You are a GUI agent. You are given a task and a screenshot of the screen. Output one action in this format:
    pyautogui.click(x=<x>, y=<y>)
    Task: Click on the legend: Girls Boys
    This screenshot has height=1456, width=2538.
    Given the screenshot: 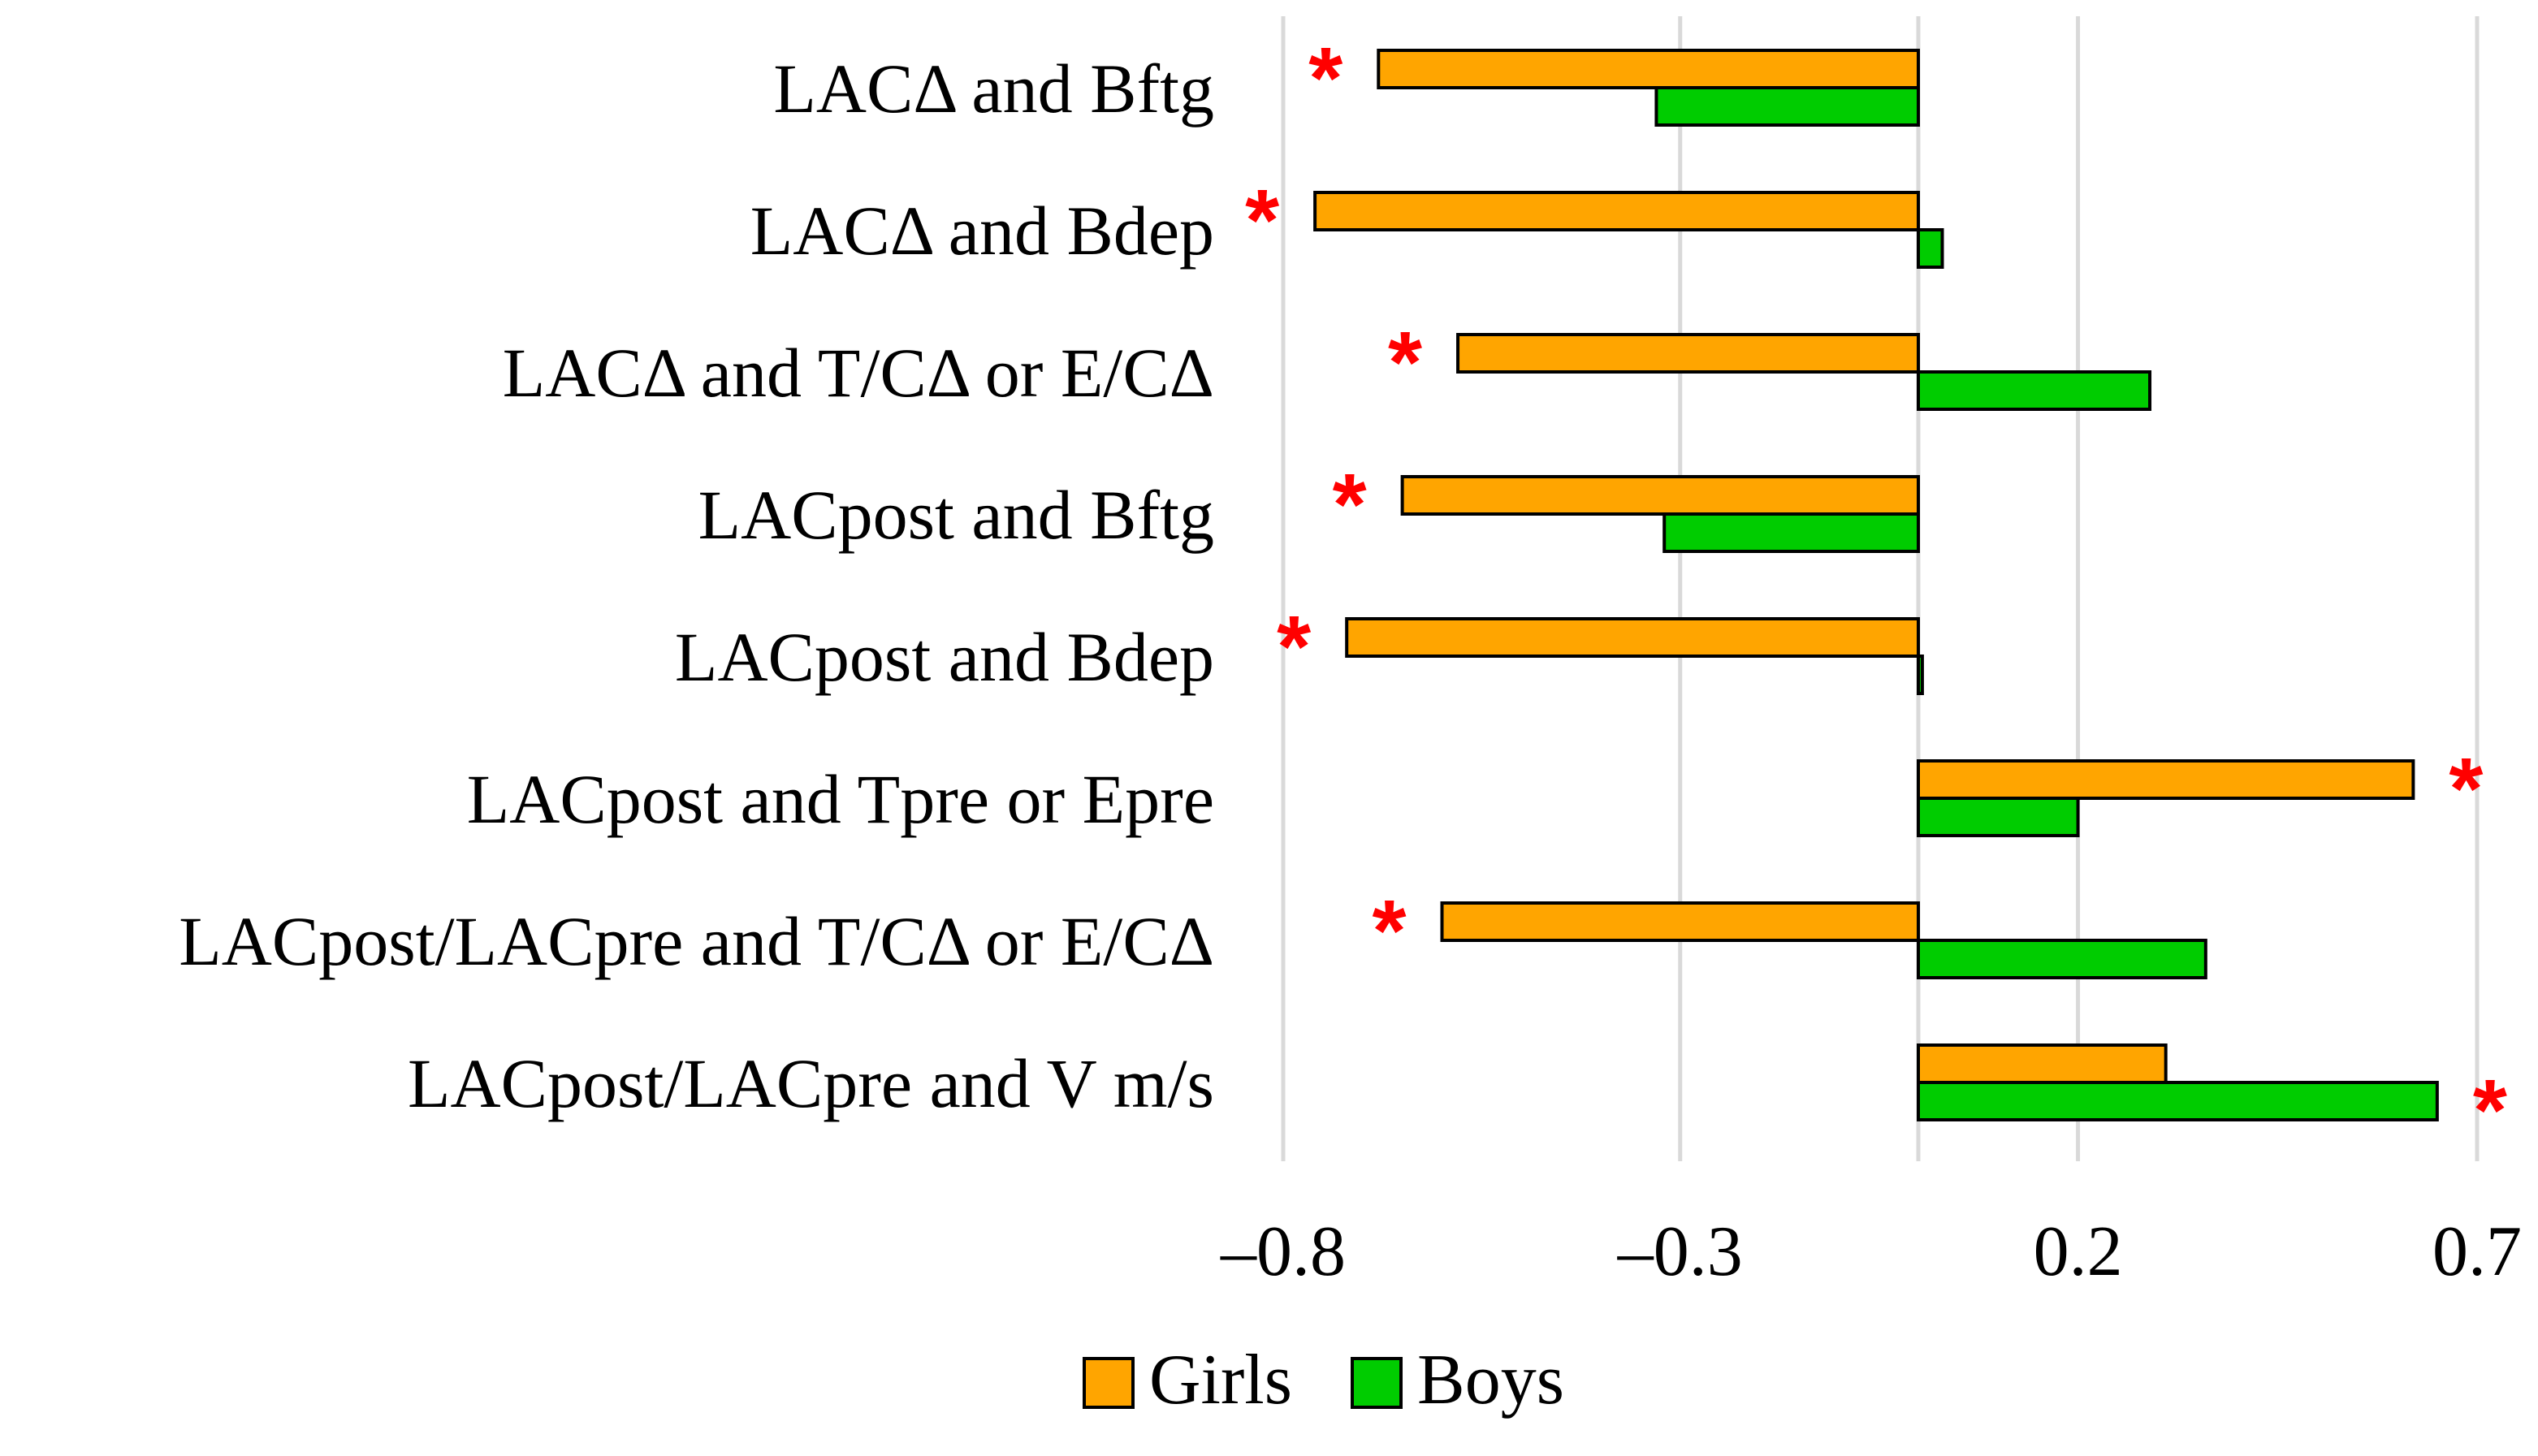 What is the action you would take?
    pyautogui.click(x=1323, y=1380)
    